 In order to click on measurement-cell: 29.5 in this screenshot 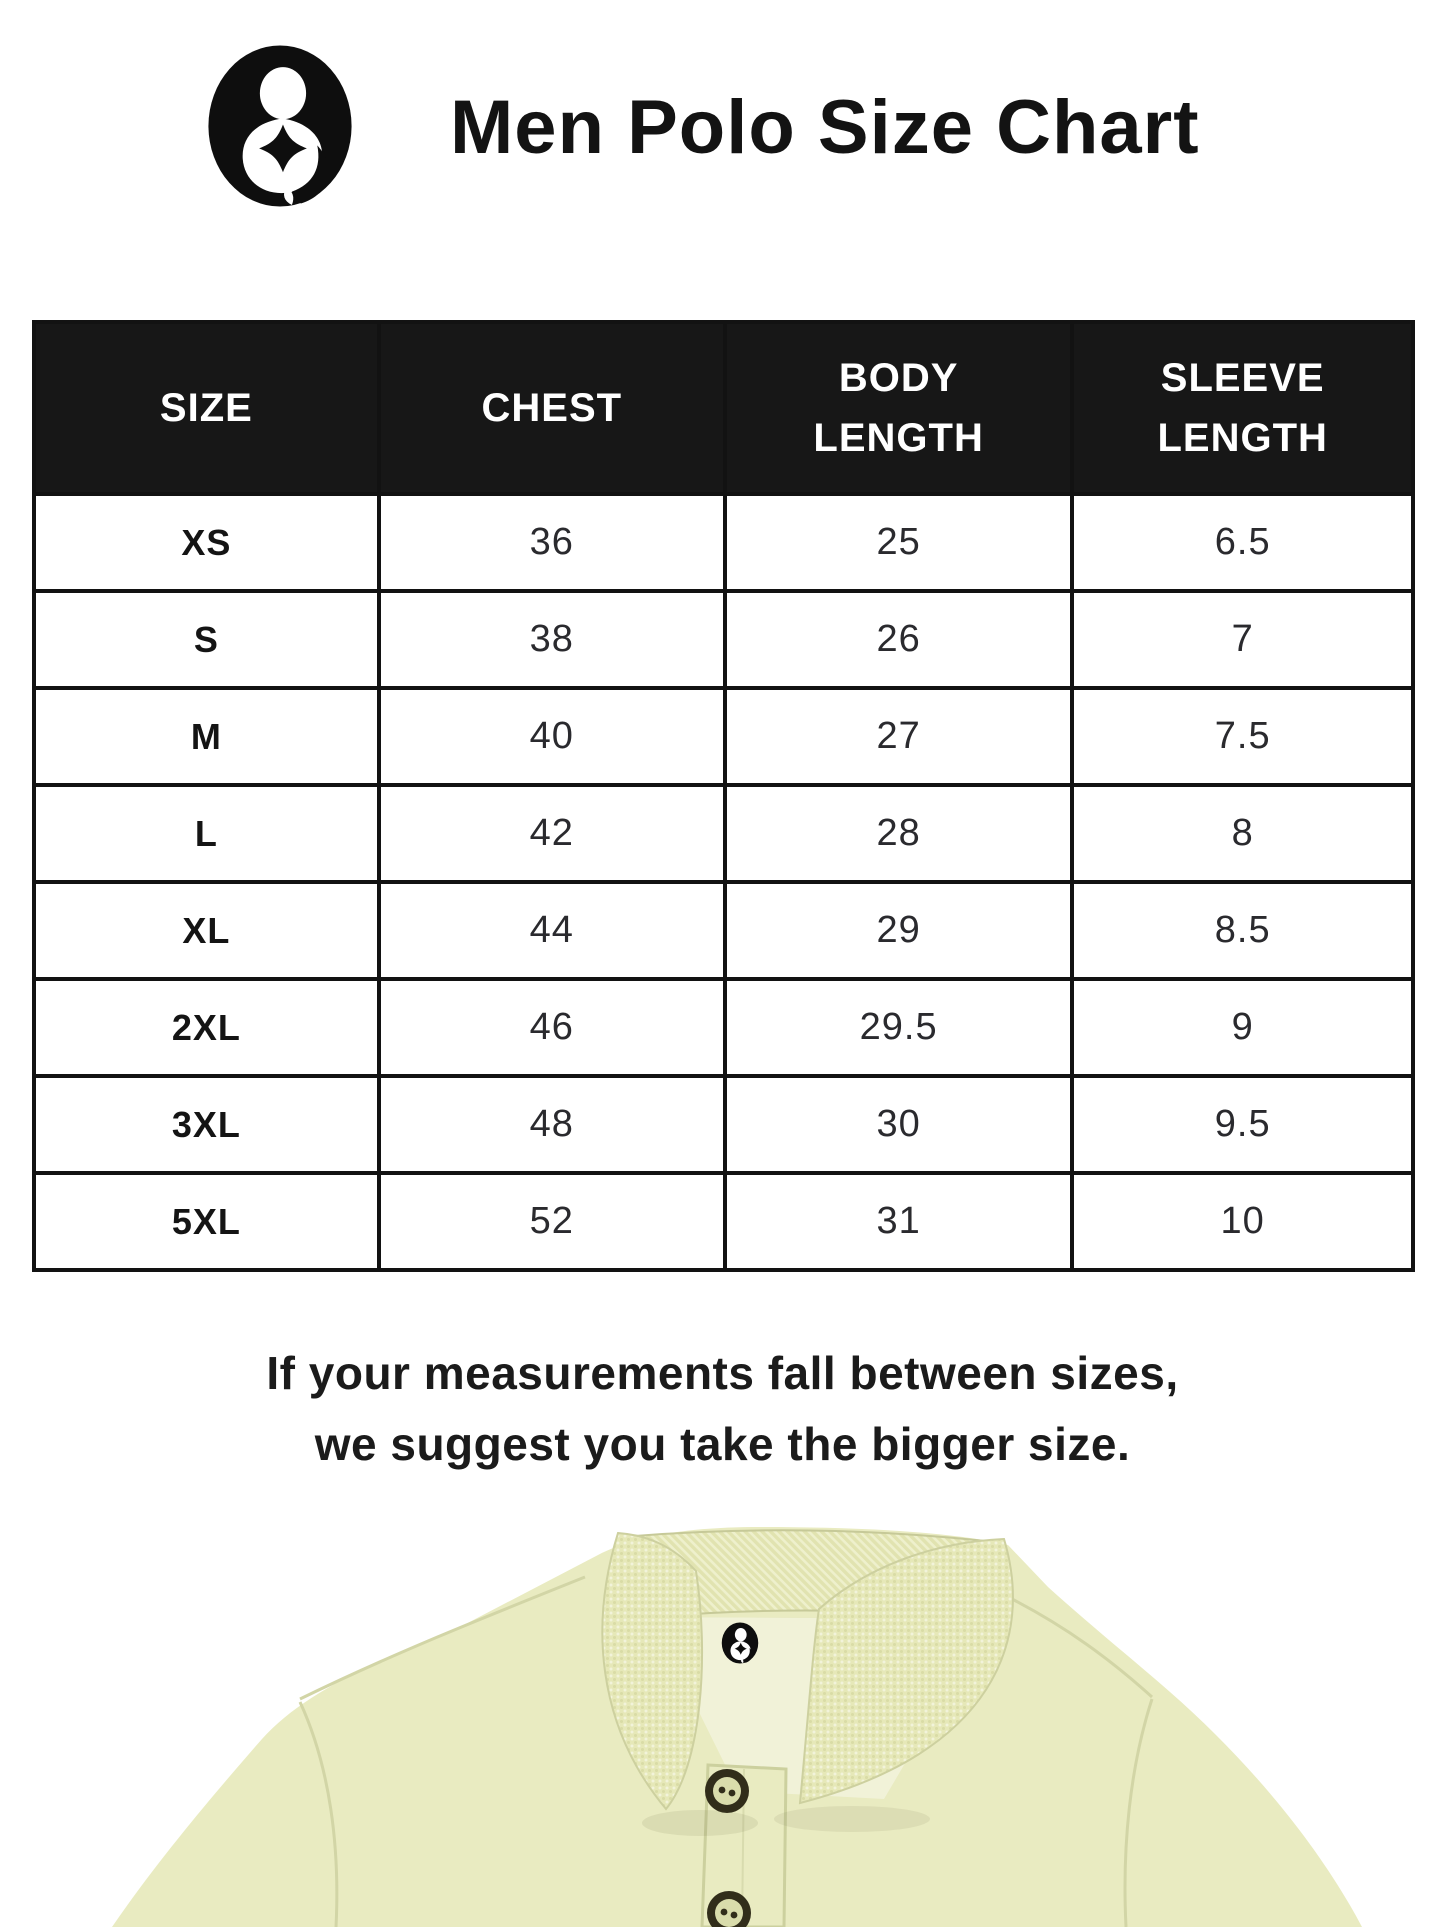, I will do `click(898, 1027)`.